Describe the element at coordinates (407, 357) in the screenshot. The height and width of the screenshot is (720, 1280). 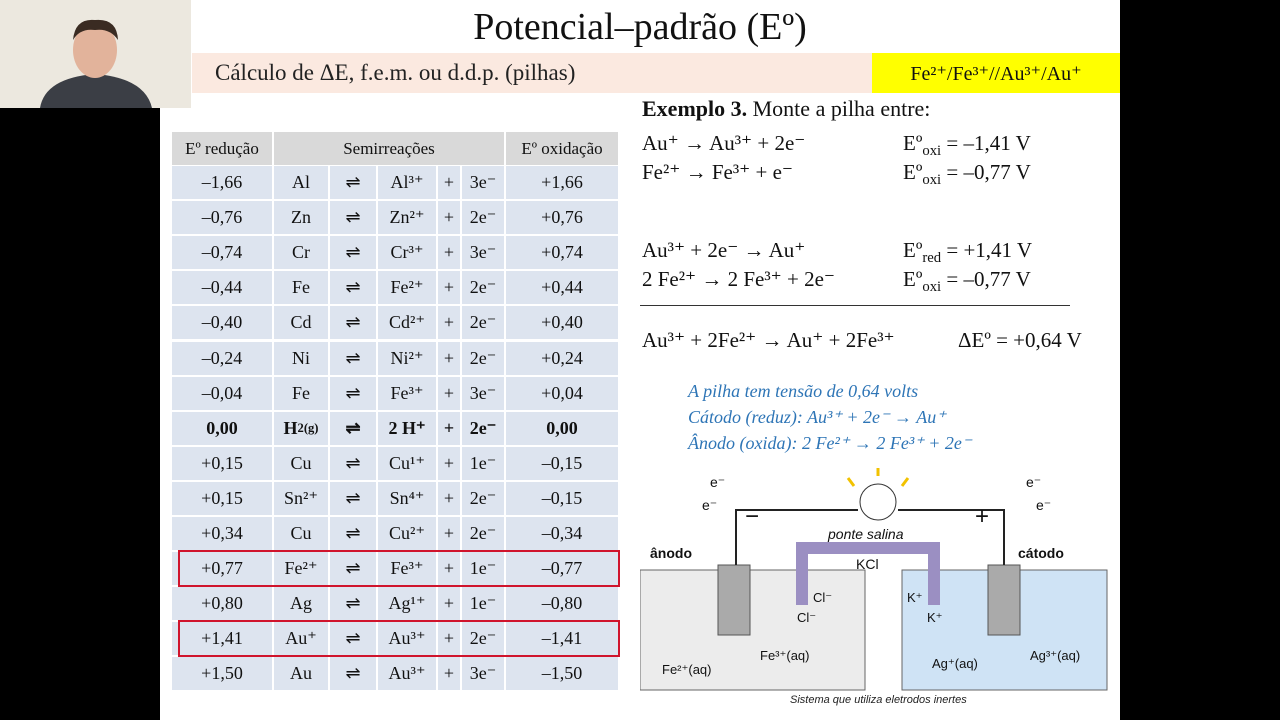
I see `cell-text: Ni²⁺` at that location.